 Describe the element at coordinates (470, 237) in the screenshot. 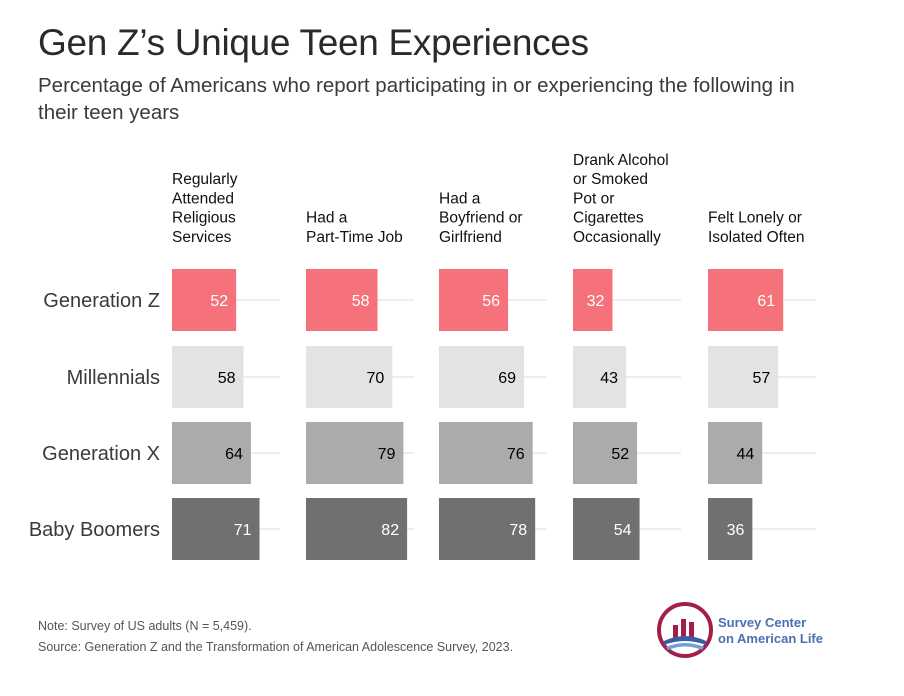

I see `panel-title-line: Girlfriend` at that location.